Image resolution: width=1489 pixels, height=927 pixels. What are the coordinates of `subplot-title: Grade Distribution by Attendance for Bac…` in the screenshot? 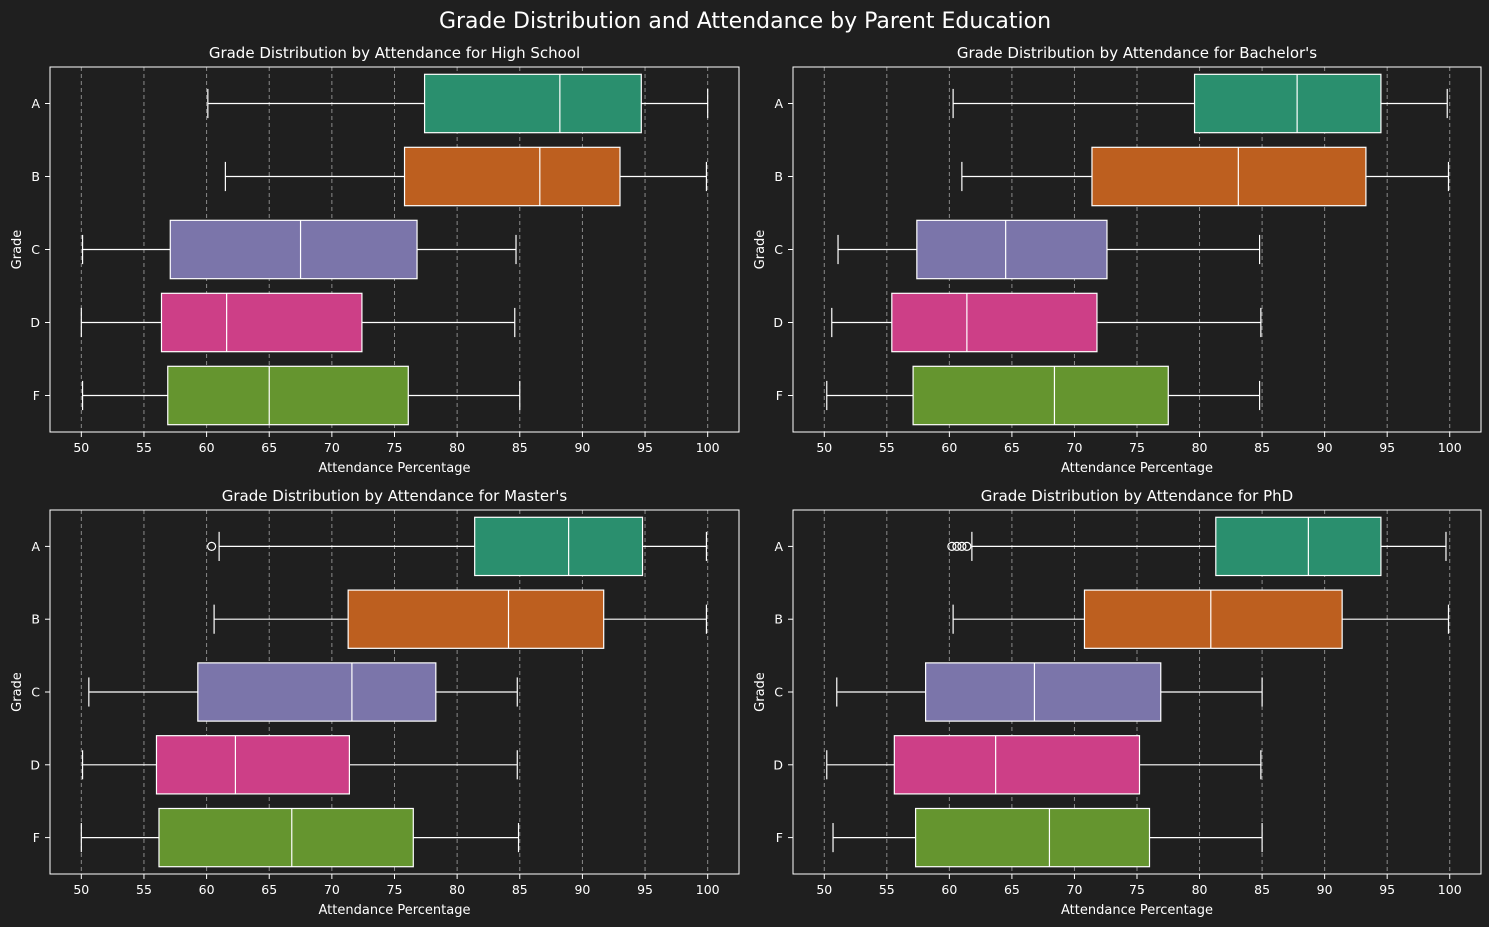 It's located at (1137, 53).